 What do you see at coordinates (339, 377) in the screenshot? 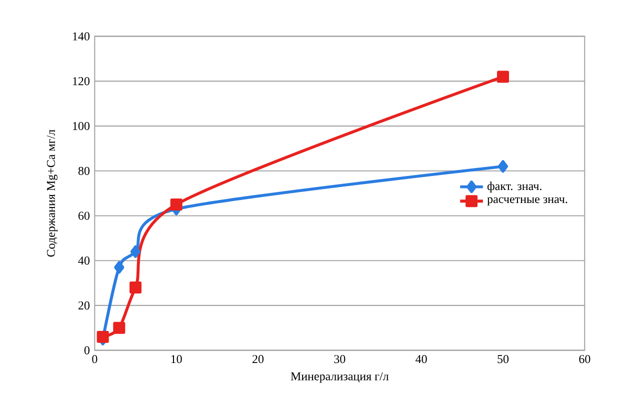
I see `x-axis-title: Минерализация г/л` at bounding box center [339, 377].